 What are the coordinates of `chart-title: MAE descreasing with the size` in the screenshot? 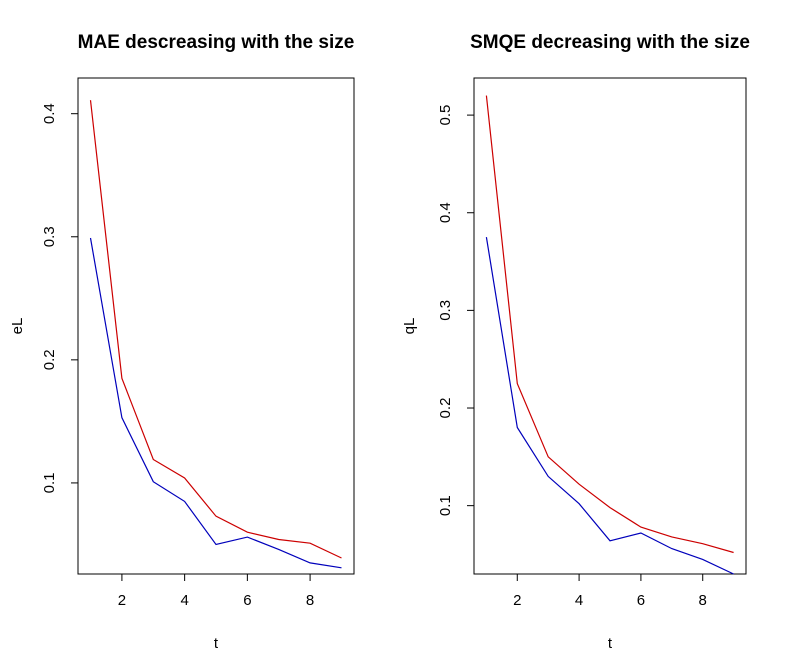 It's located at (216, 42).